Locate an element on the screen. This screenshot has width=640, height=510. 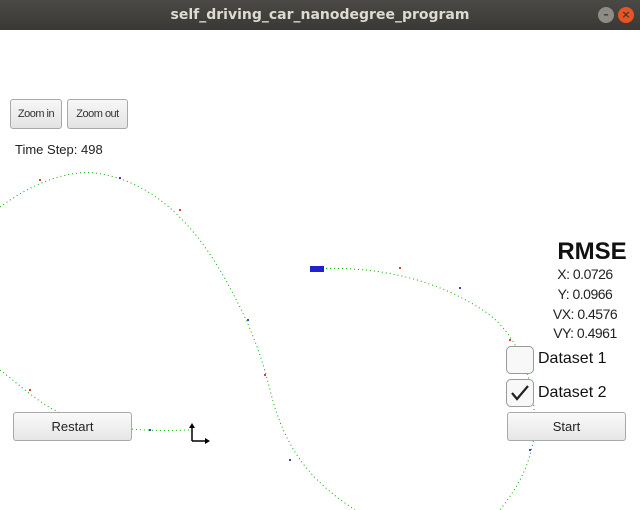
rmse-title: RMSE is located at coordinates (592, 251).